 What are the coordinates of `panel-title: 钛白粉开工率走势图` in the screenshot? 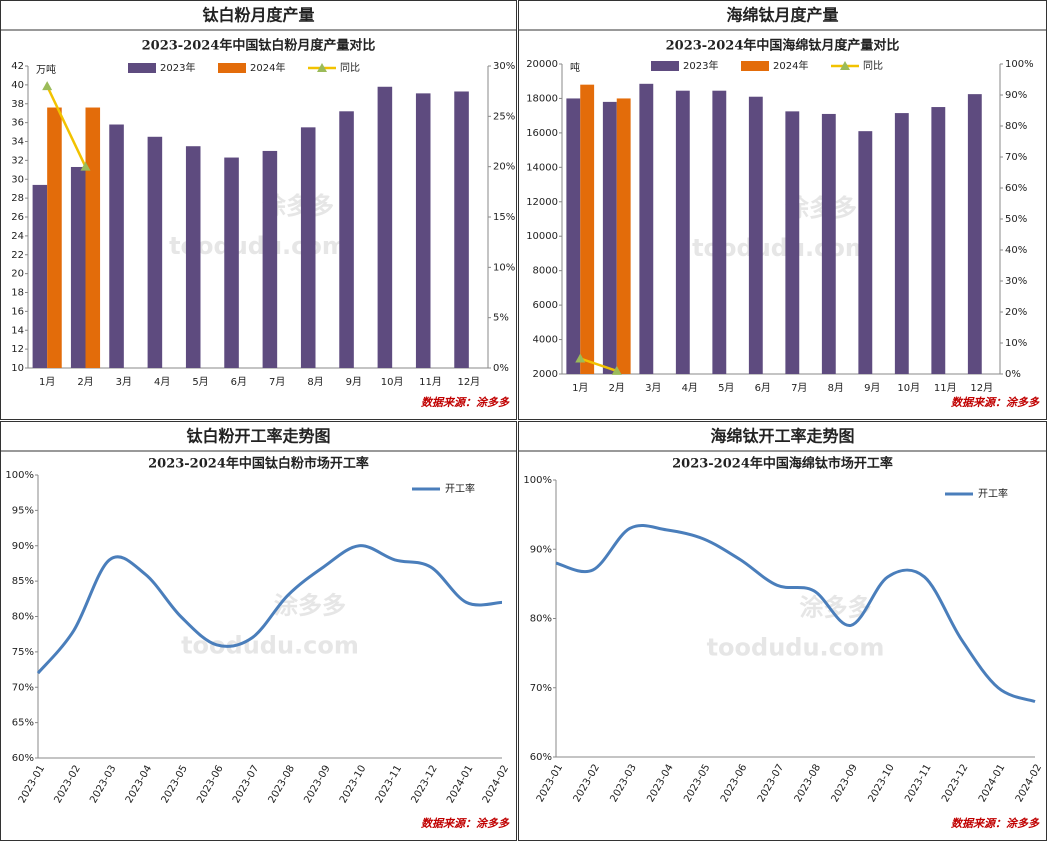 It's located at (258, 436).